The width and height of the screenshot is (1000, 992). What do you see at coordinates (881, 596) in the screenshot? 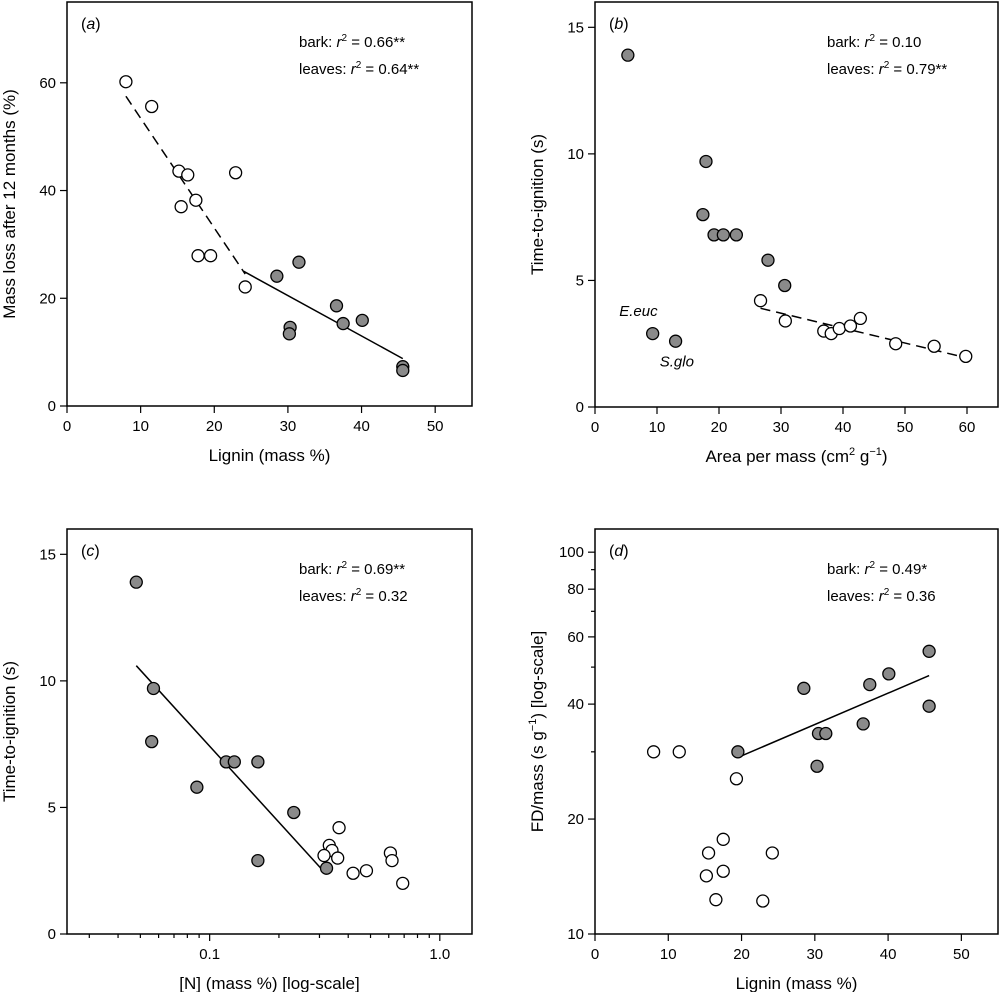
I see `r-squared-label: leaves: r2 = 0.36` at bounding box center [881, 596].